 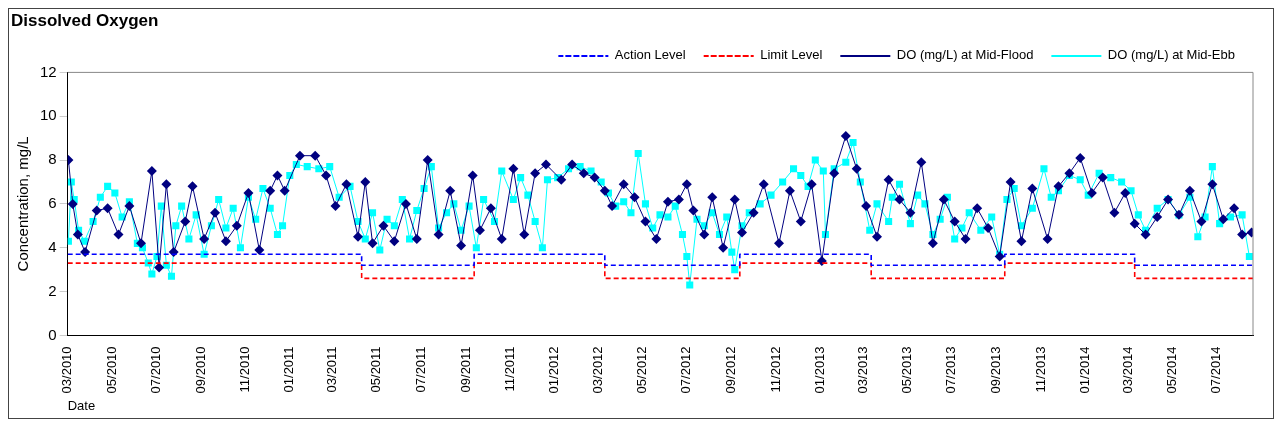 I want to click on x-tick-label: 01/2014, so click(x=1084, y=370).